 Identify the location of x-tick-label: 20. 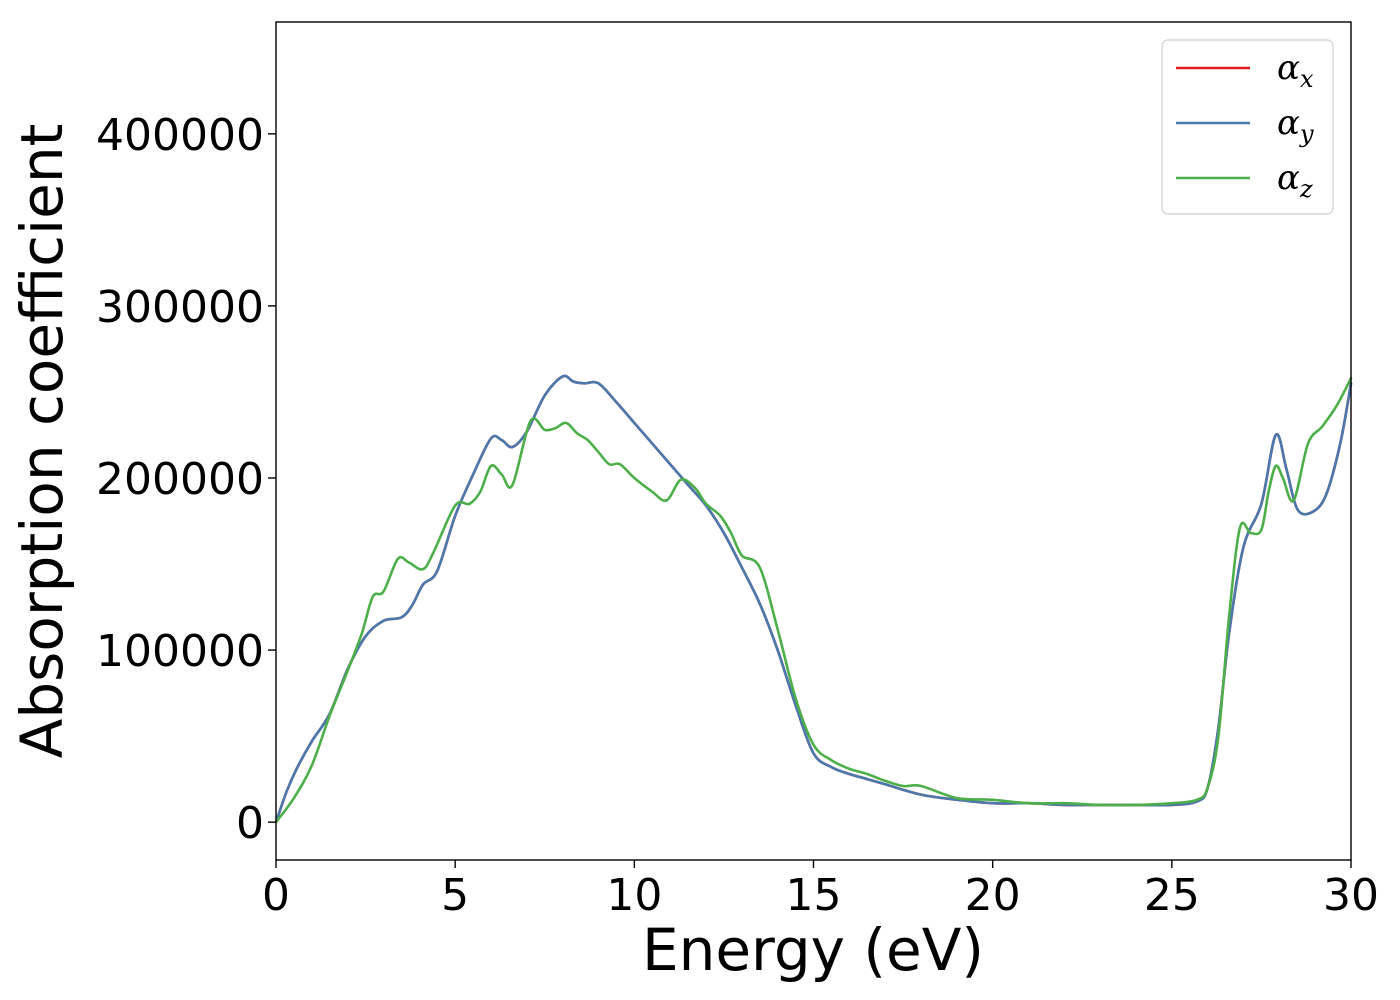
(993, 895).